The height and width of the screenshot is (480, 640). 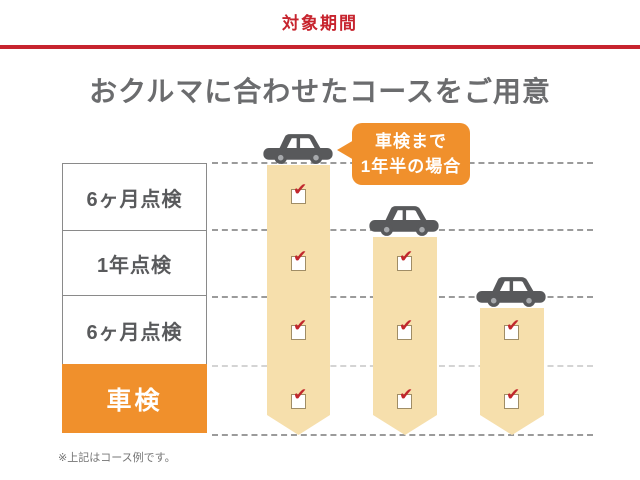 What do you see at coordinates (402, 435) in the screenshot?
I see `grid-line` at bounding box center [402, 435].